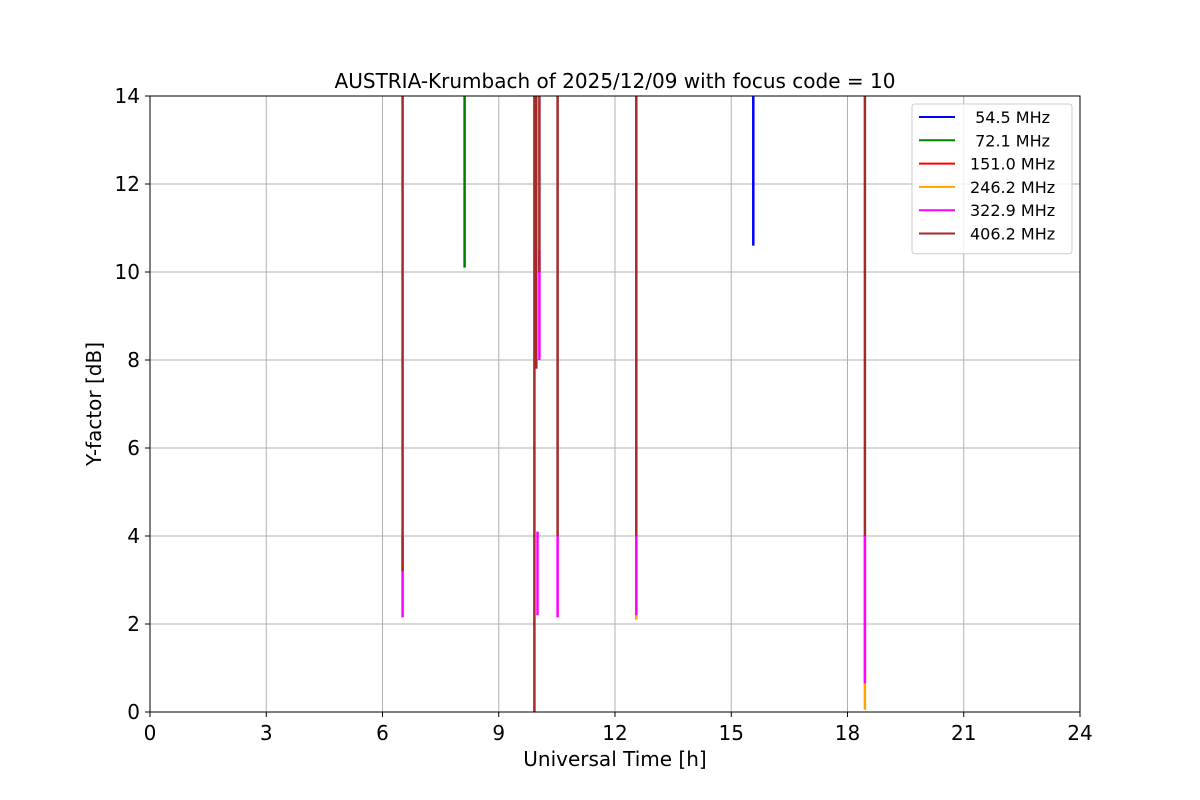 Image resolution: width=1200 pixels, height=800 pixels. What do you see at coordinates (963, 733) in the screenshot?
I see `x-tick-label: 21` at bounding box center [963, 733].